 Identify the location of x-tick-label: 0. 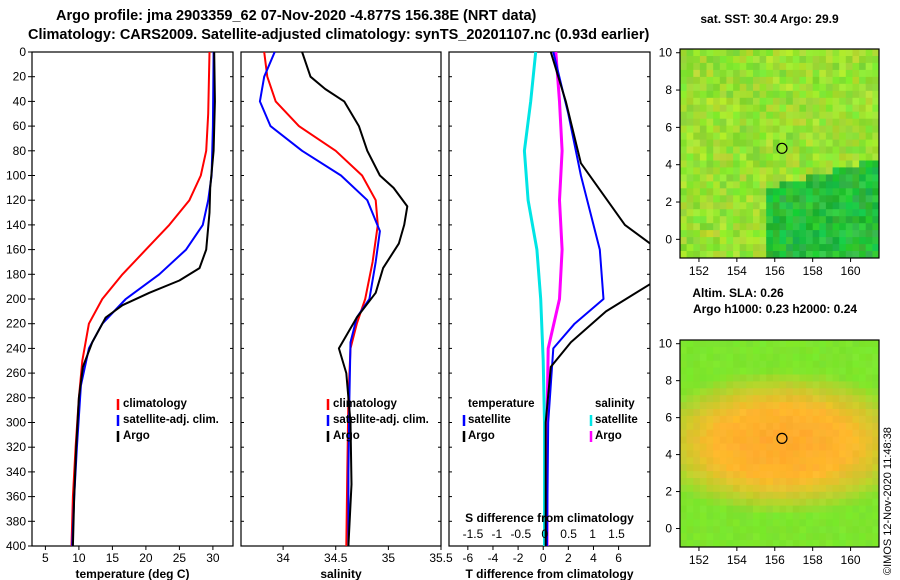
(543, 558).